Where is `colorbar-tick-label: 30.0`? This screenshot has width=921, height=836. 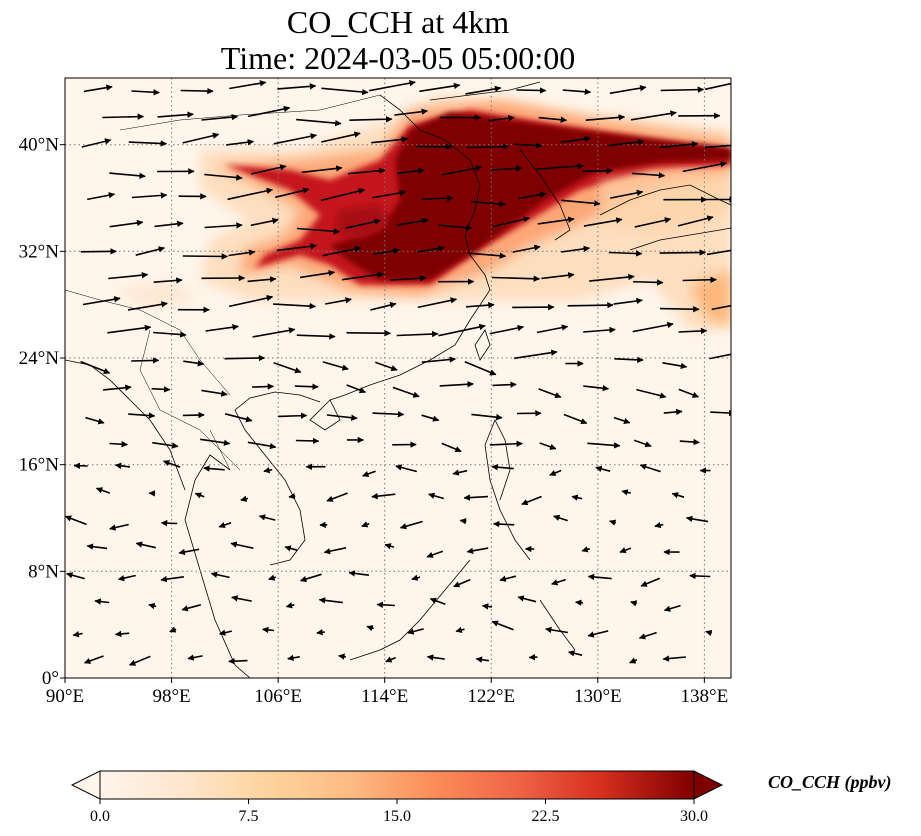 colorbar-tick-label: 30.0 is located at coordinates (694, 816).